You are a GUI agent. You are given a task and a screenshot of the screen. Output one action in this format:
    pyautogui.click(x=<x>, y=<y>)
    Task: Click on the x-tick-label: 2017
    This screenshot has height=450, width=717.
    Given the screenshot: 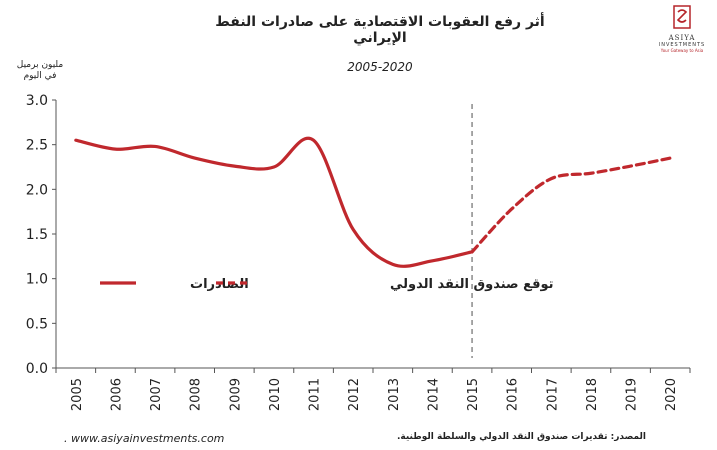 What is the action you would take?
    pyautogui.click(x=552, y=394)
    